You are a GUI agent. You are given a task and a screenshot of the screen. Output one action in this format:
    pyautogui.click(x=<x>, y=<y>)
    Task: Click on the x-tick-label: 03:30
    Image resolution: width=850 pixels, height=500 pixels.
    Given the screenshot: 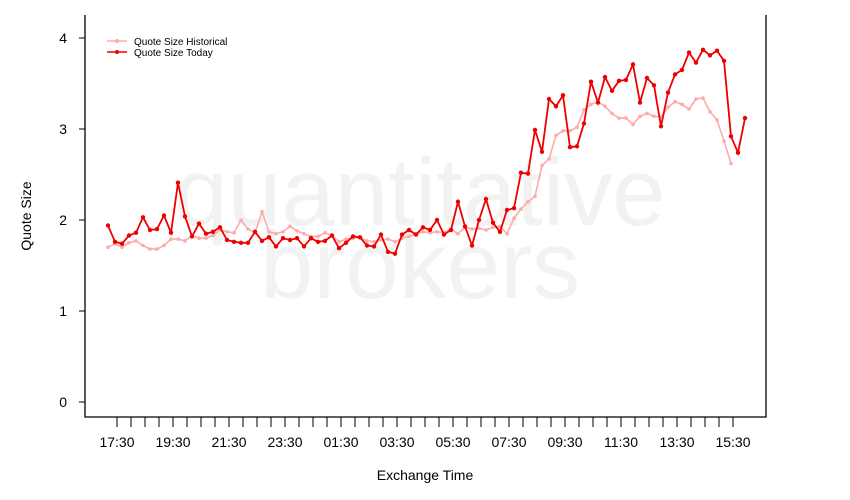 What is the action you would take?
    pyautogui.click(x=396, y=442)
    